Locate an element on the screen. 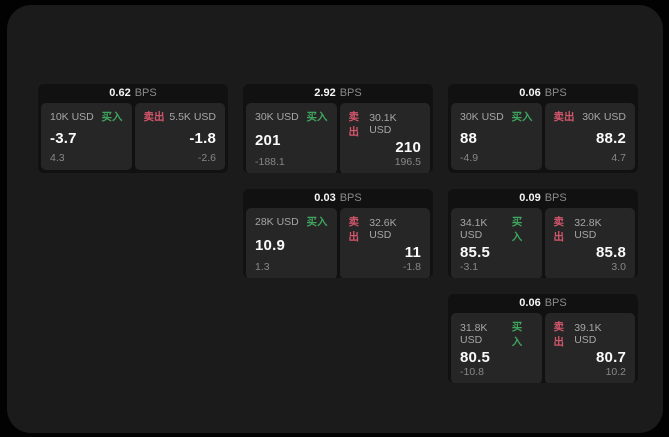 The height and width of the screenshot is (437, 669). buy-panel-top: 10K USD 买入 is located at coordinates (86, 116).